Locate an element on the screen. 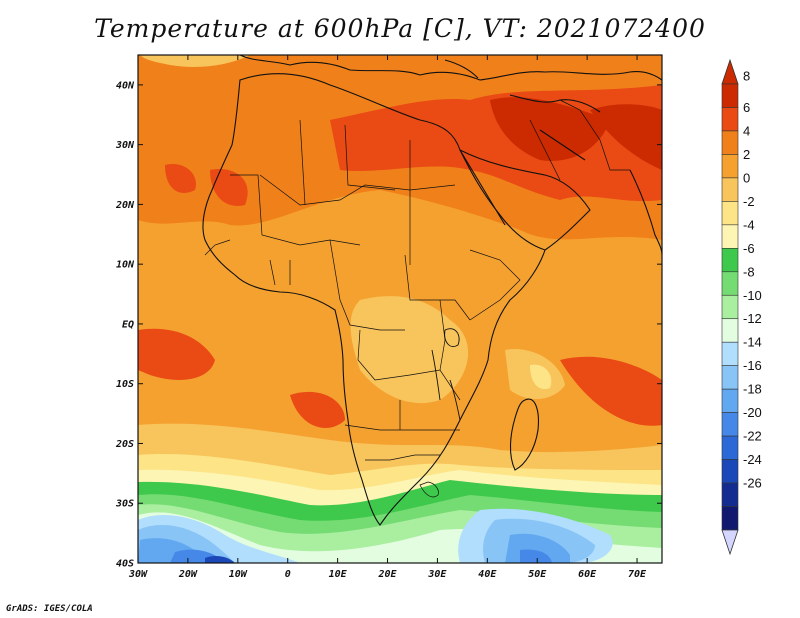  lat-tick-label: 20S is located at coordinates (124, 444).